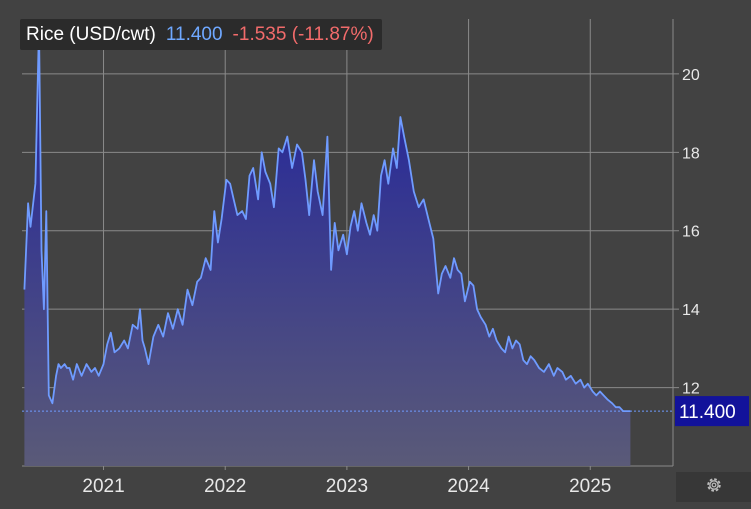 The height and width of the screenshot is (509, 751). I want to click on chart-legend: Rice (USD/cwt) 11.400 -1.535 (-11.87%), so click(201, 34).